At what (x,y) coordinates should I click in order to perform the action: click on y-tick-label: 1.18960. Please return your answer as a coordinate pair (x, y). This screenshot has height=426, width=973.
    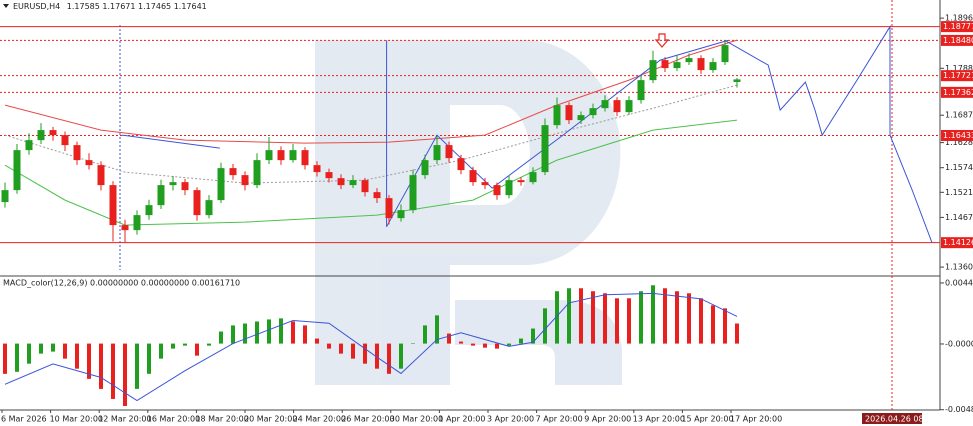
    Looking at the image, I should click on (959, 18).